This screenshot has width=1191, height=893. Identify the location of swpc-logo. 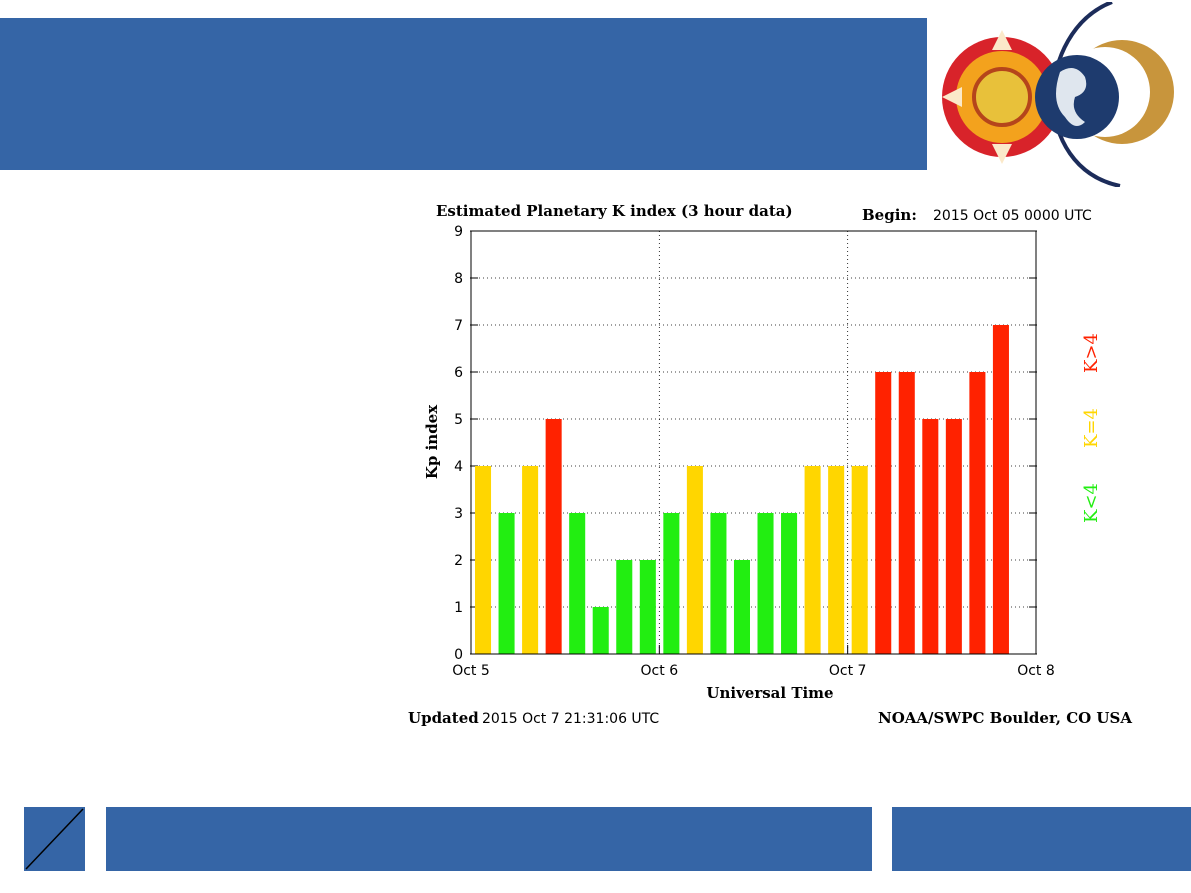
(1058, 94).